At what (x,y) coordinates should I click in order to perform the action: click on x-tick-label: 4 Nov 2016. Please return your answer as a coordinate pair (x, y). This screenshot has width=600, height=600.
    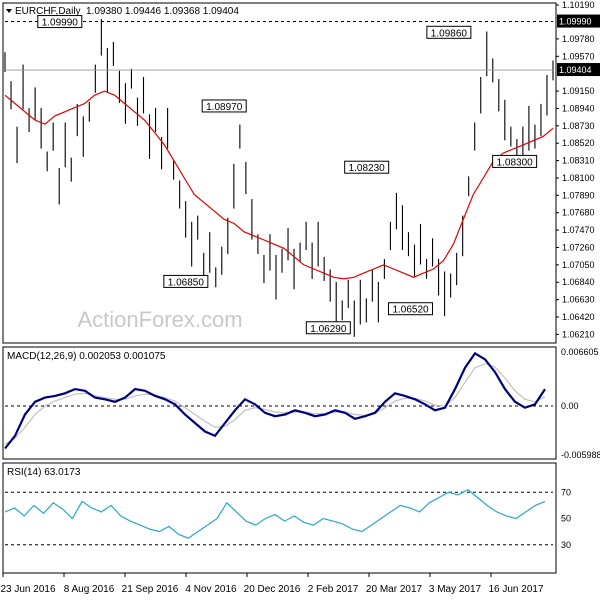
    Looking at the image, I should click on (211, 589).